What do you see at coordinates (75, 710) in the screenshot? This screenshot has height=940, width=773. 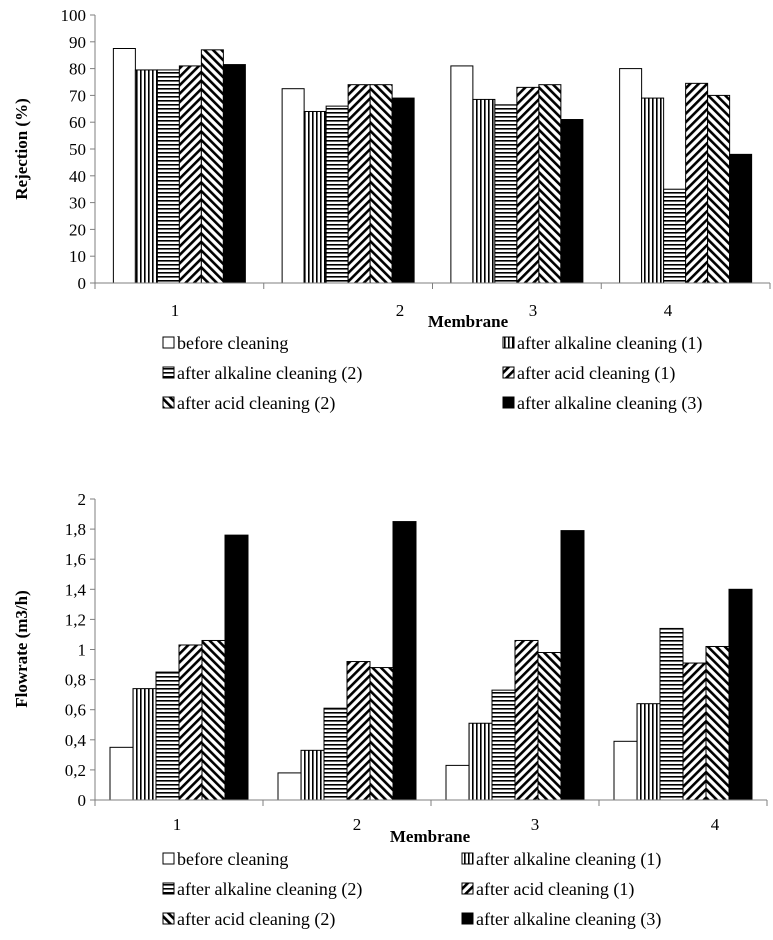 I see `y-tick-label: 0,6` at bounding box center [75, 710].